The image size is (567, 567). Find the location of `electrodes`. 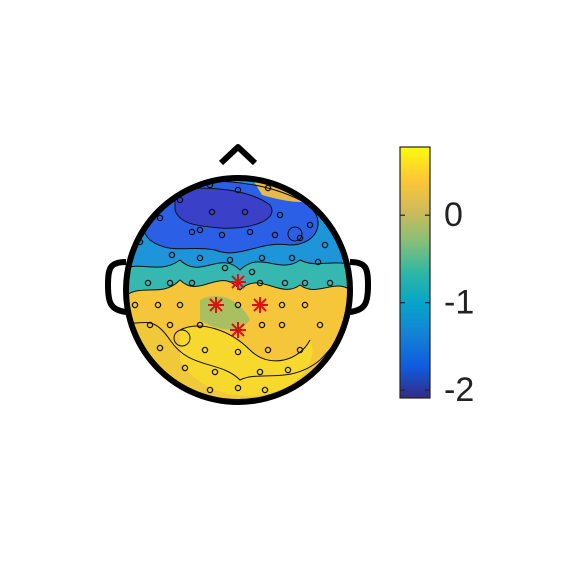

electrodes is located at coordinates (232, 287).